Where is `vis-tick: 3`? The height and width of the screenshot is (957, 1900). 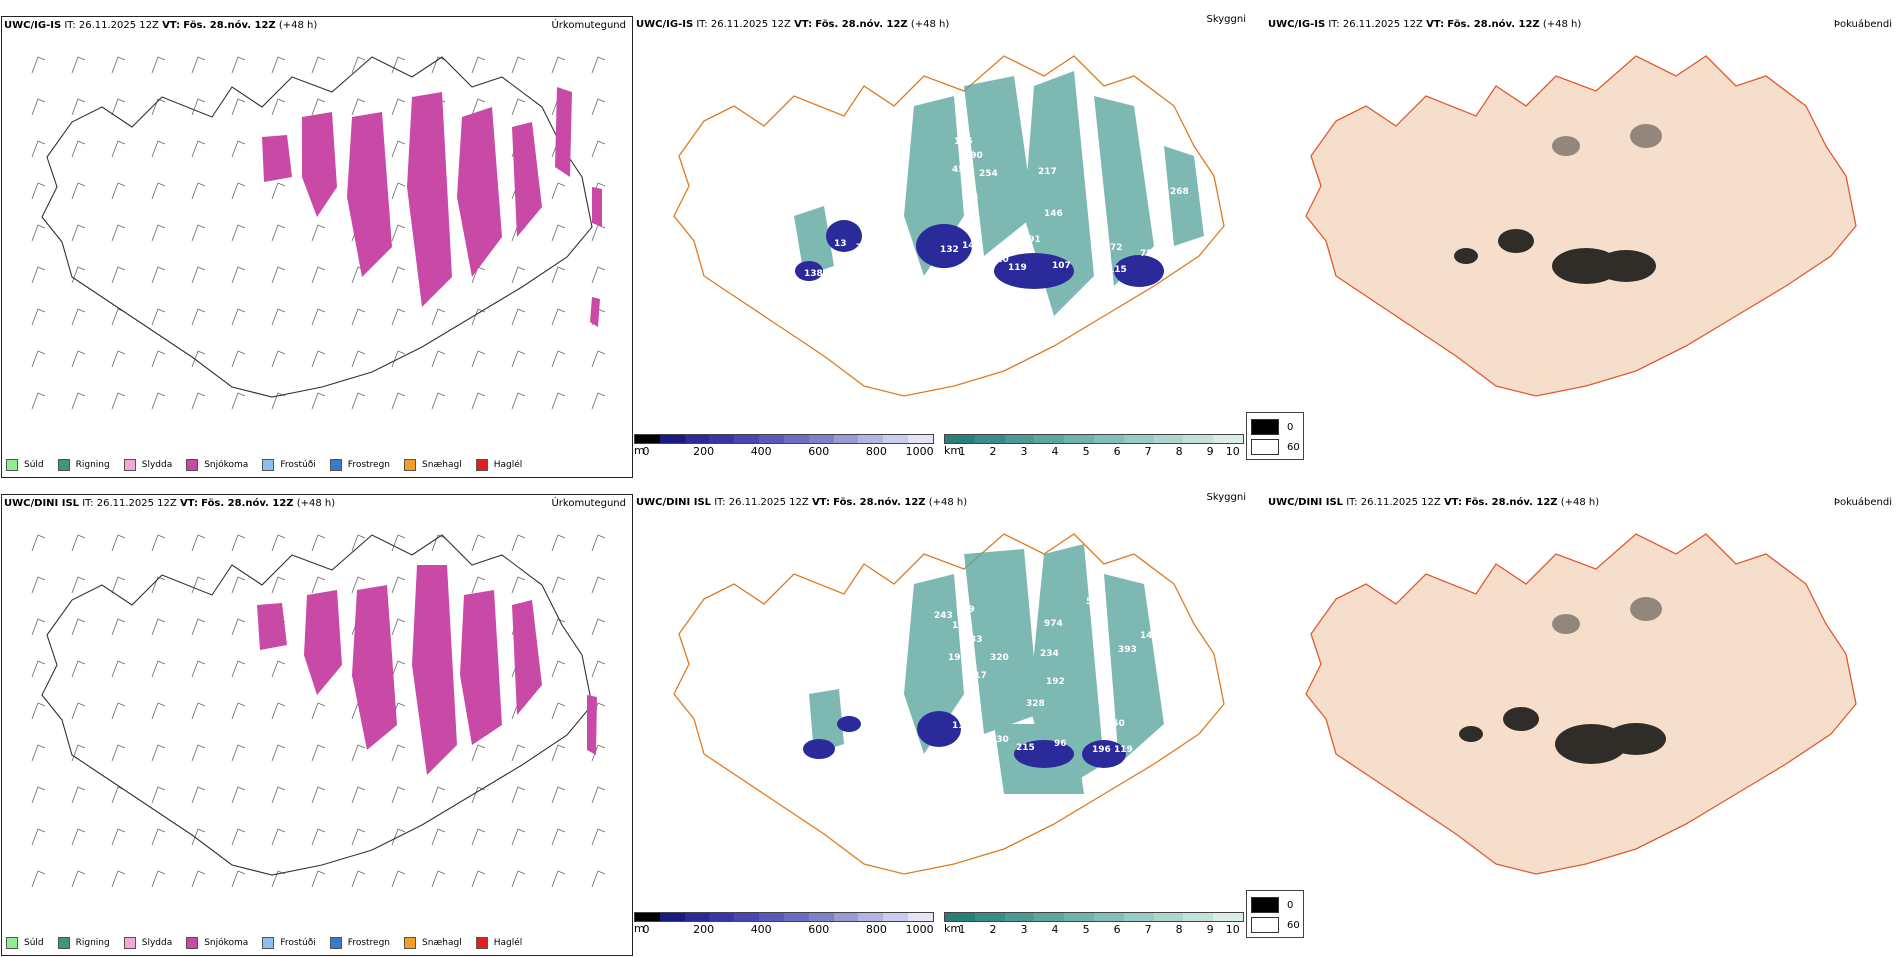
vis-tick: 3 is located at coordinates (1024, 451).